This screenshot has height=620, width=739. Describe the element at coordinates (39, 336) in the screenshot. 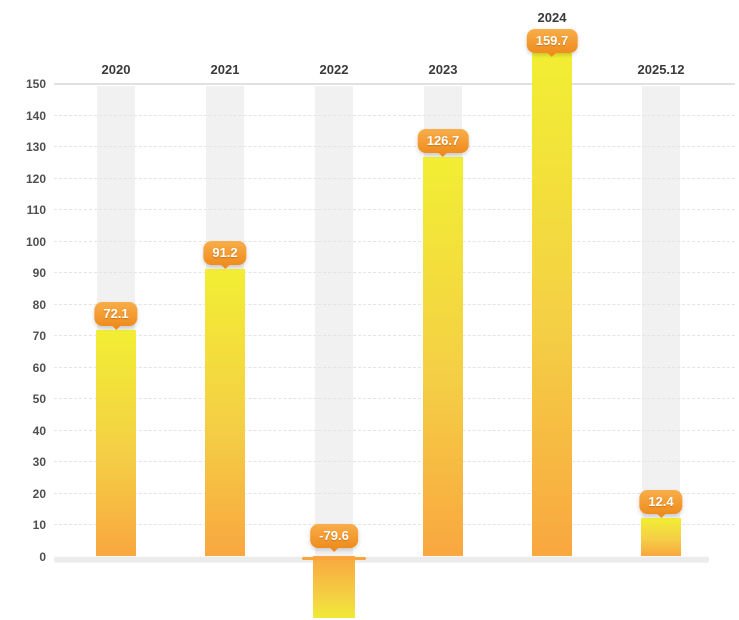

I see `y-axis-tick-label-70: 70` at that location.